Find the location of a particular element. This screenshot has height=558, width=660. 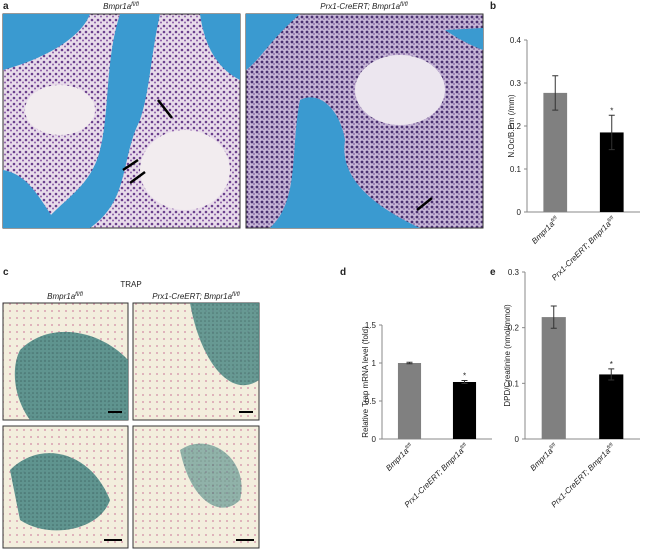

y-axis-label: N.Oc/B.Pm (/mm) is located at coordinates (511, 125).